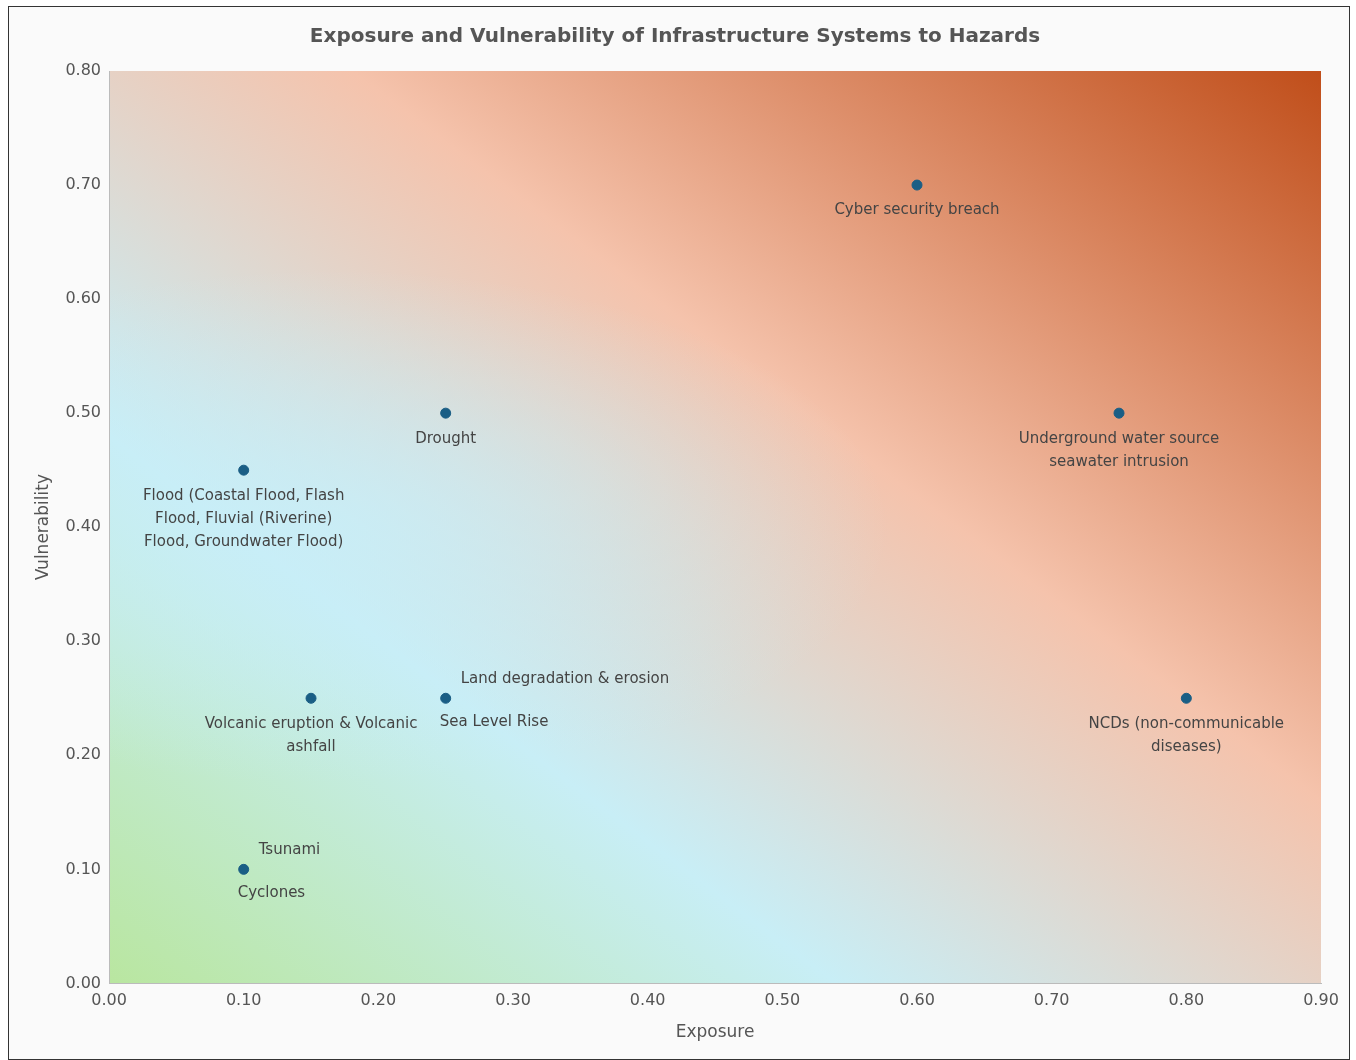  Describe the element at coordinates (494, 720) in the screenshot. I see `annotation: Sea Level Rise` at that location.